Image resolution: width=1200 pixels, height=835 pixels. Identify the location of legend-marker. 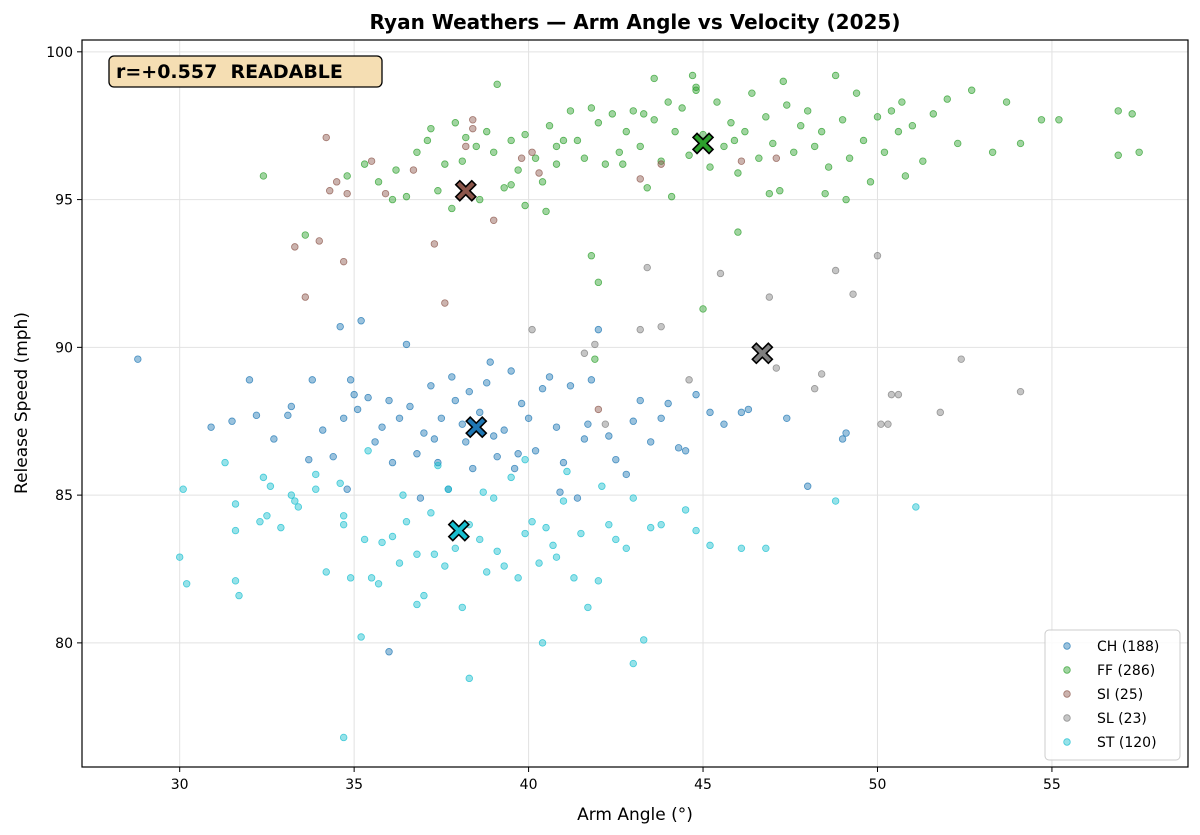
(1067, 646).